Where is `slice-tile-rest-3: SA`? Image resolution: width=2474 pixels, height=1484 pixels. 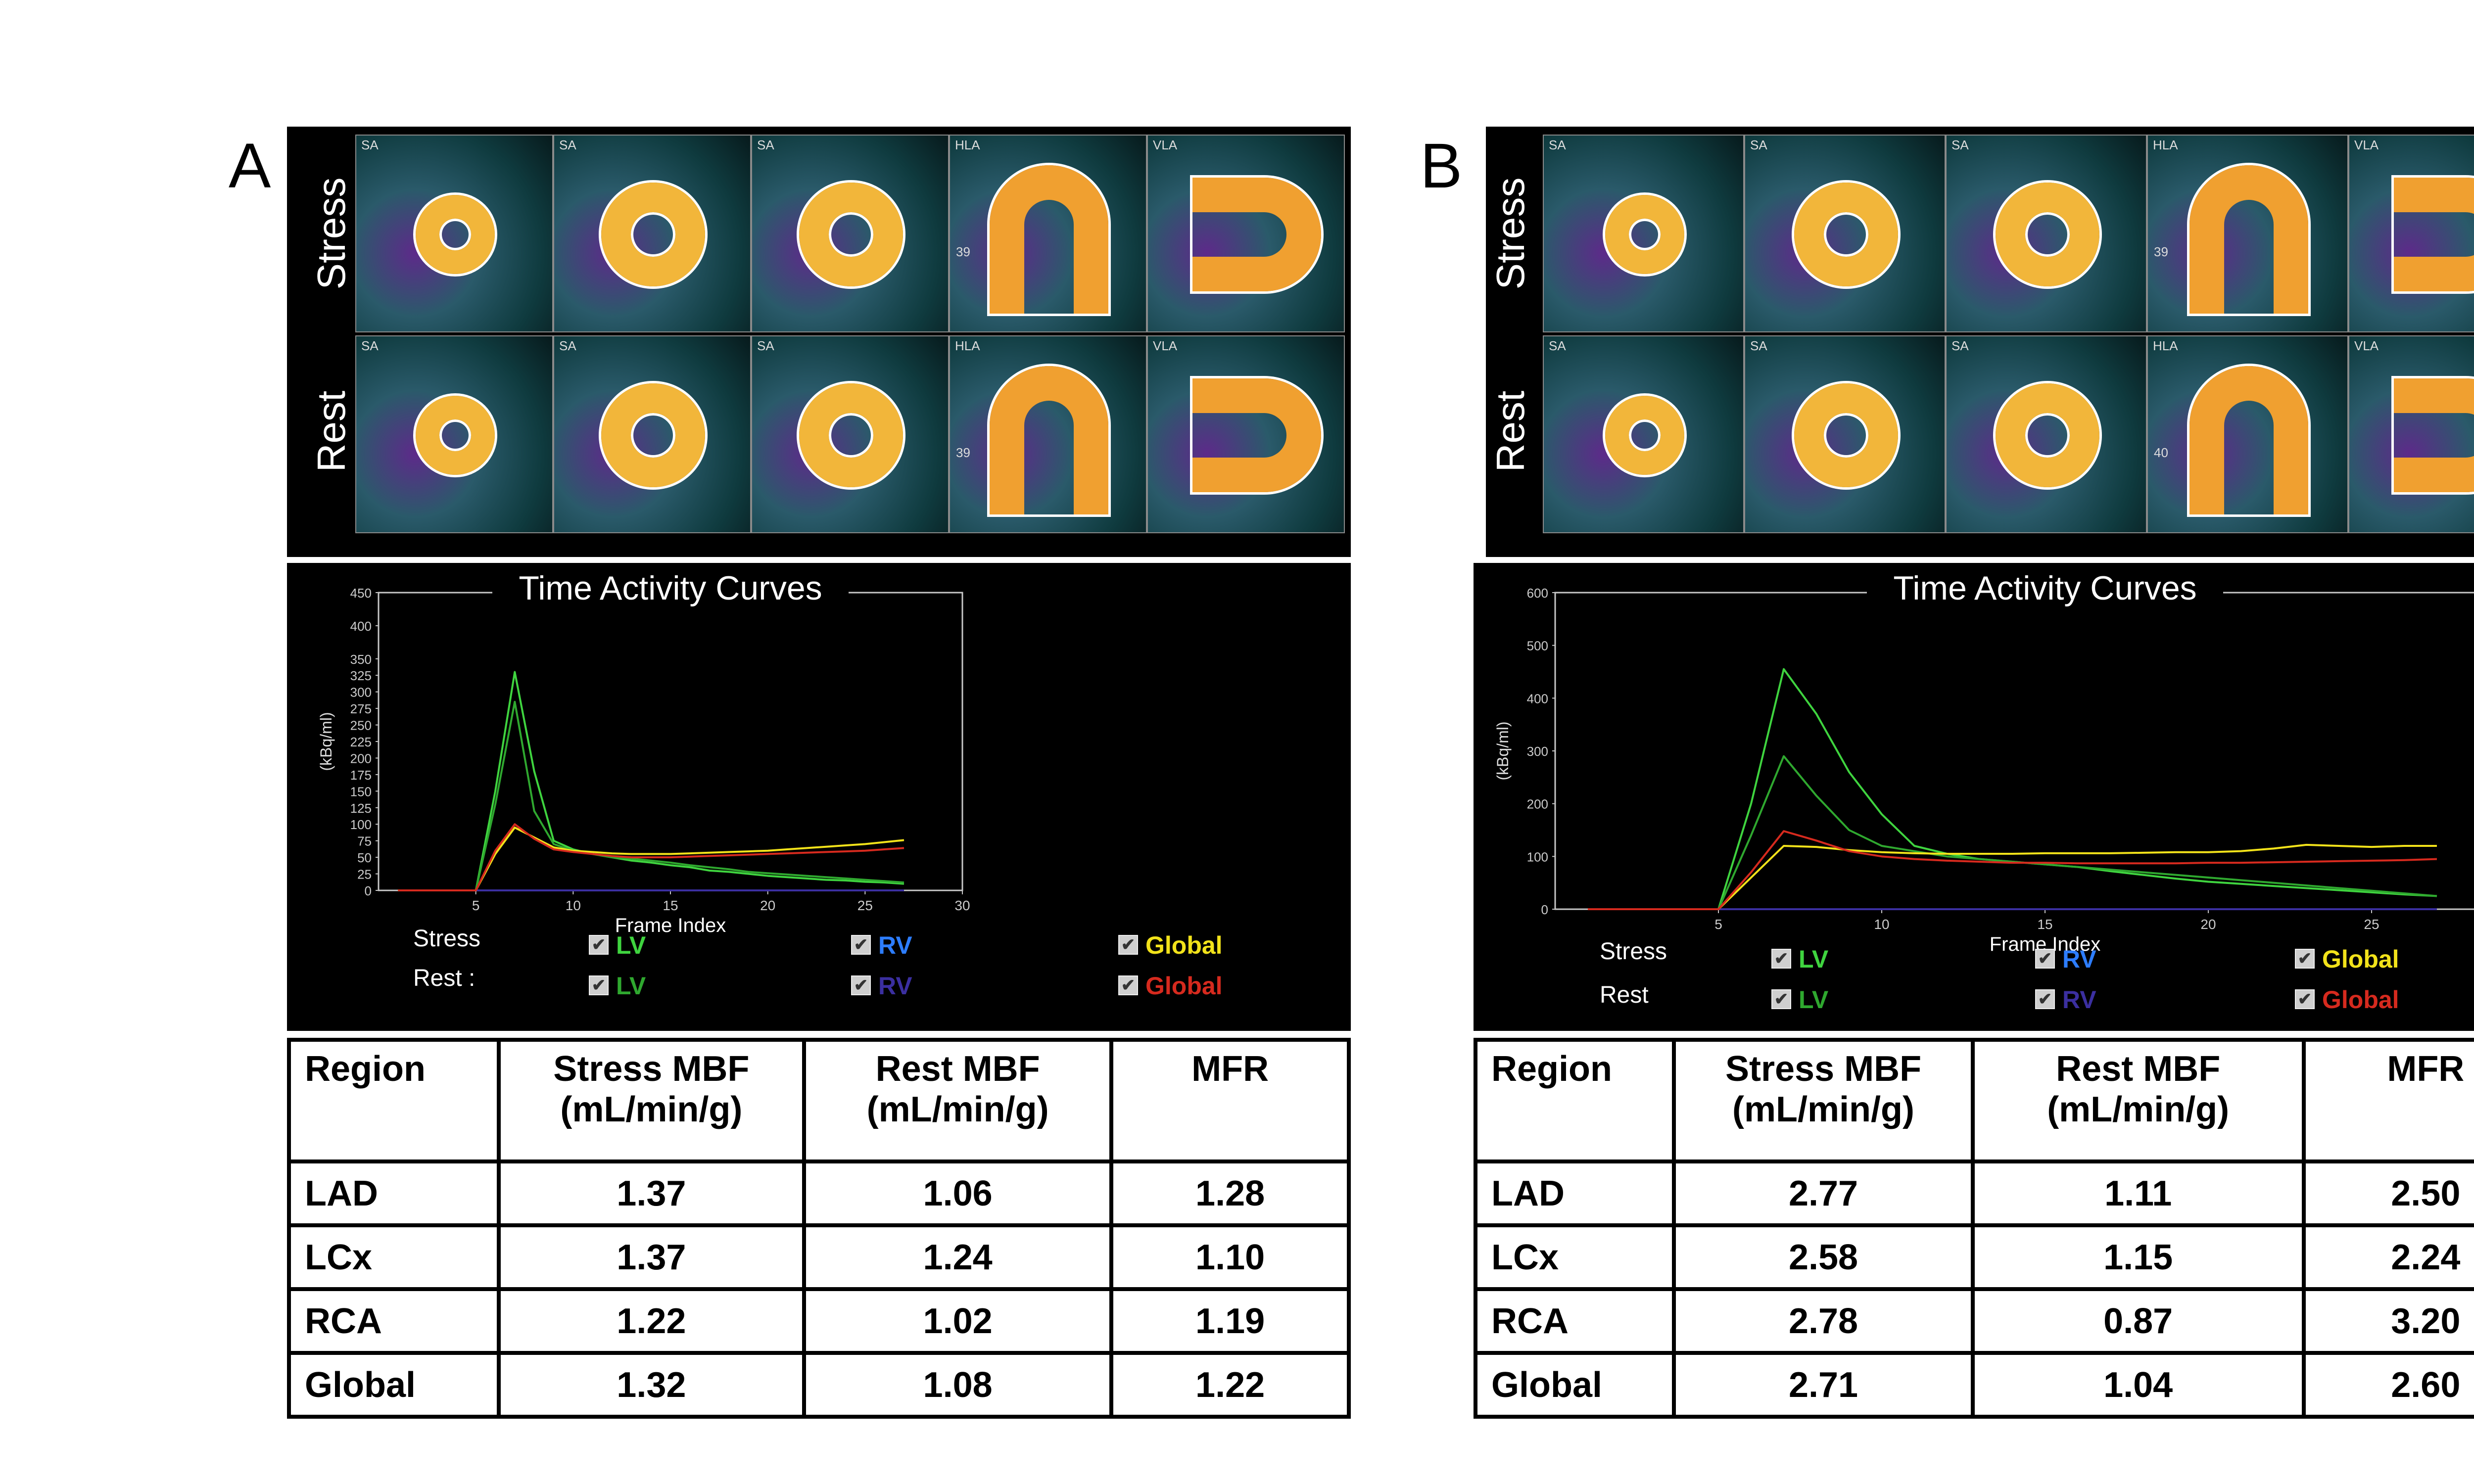
slice-tile-rest-3: SA is located at coordinates (2047, 434).